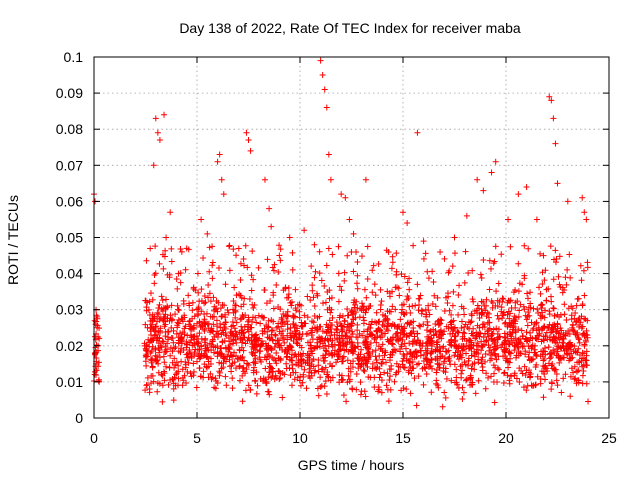 The width and height of the screenshot is (640, 480). What do you see at coordinates (69, 165) in the screenshot?
I see `y-tick-label: 0.07` at bounding box center [69, 165].